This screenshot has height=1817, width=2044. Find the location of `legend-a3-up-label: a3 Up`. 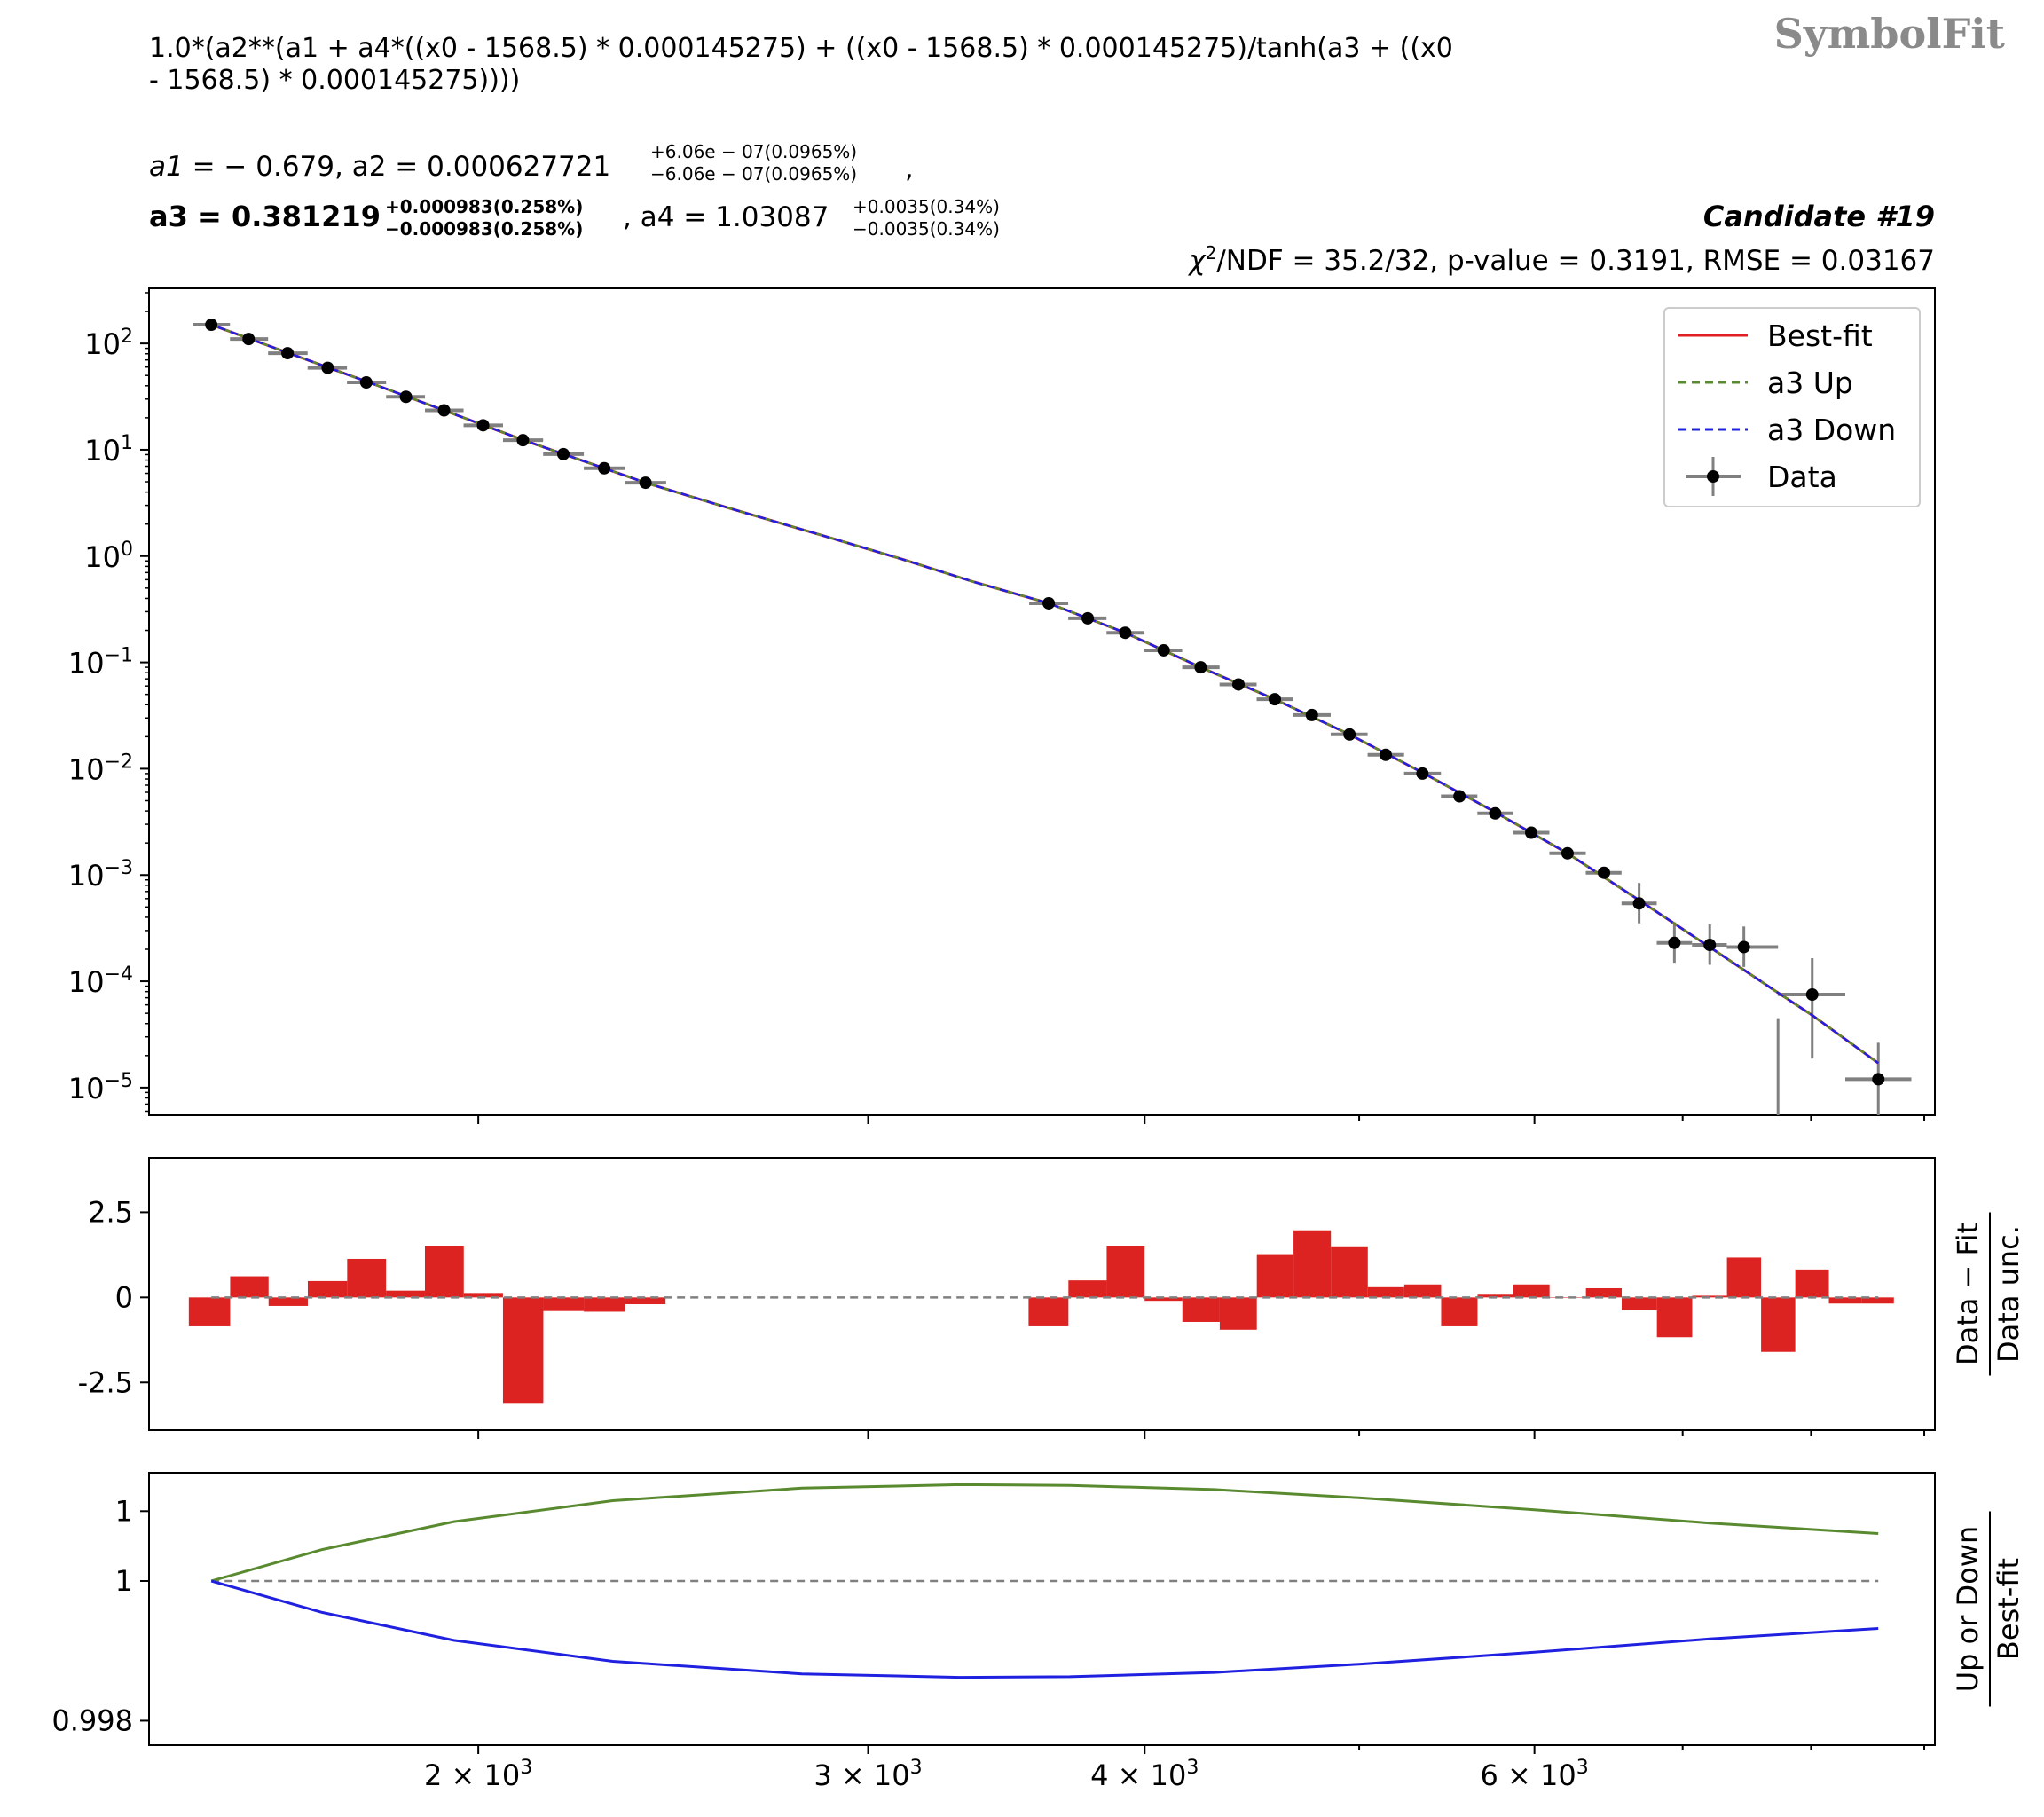

legend-a3-up-label: a3 Up is located at coordinates (1810, 383).